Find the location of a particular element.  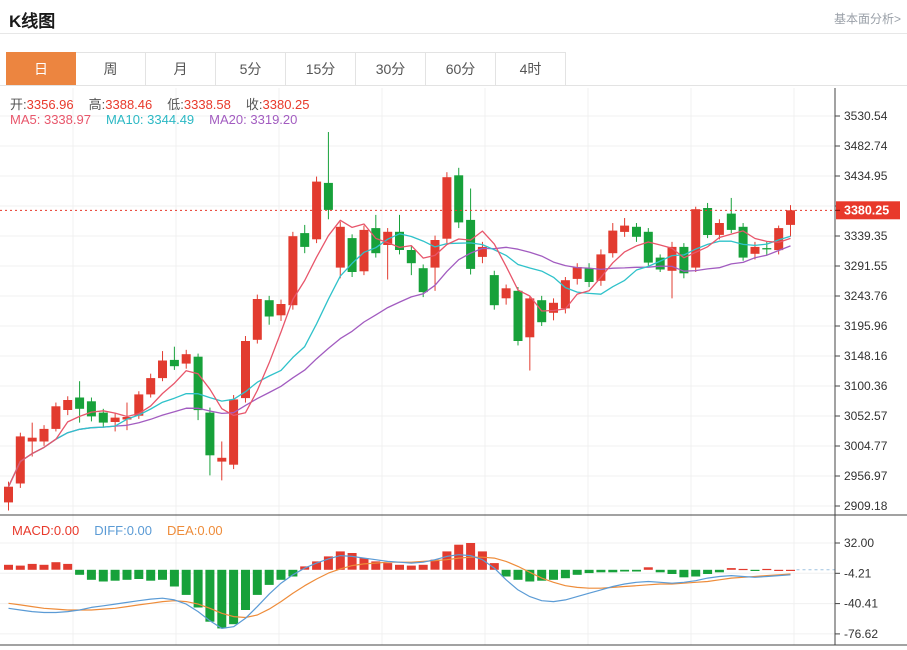

ohlc-legend: 开:3356.96 高:3388.46 低:3338.58 收:3380.25 is located at coordinates (167, 103).